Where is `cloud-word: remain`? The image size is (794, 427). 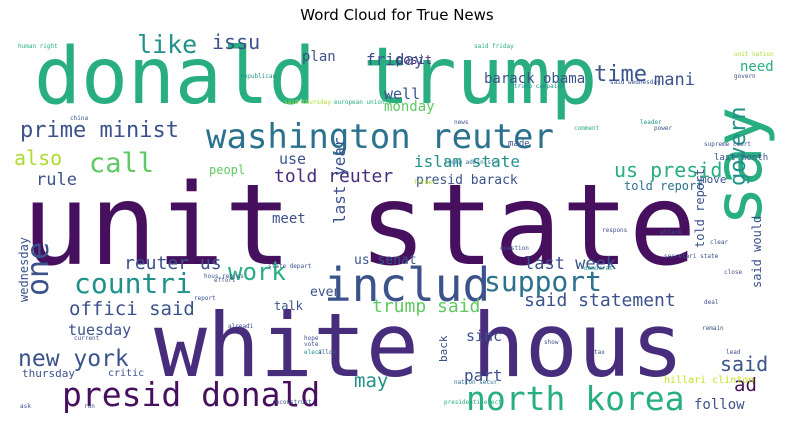 cloud-word: remain is located at coordinates (713, 328).